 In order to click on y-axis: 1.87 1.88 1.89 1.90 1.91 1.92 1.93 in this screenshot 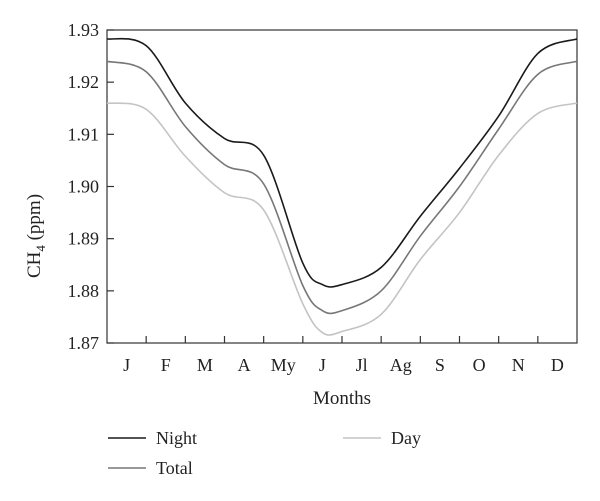, I will do `click(91, 186)`.